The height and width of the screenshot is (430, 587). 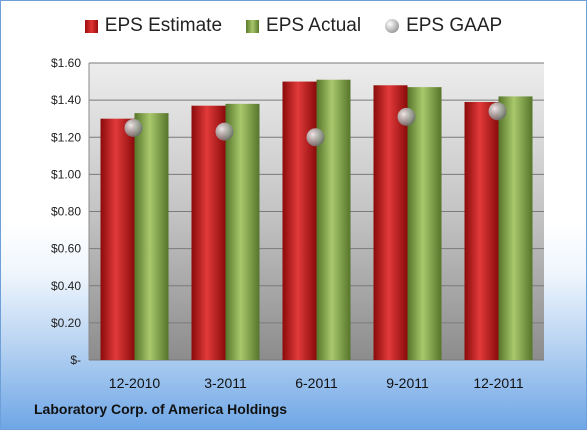 What do you see at coordinates (66, 212) in the screenshot?
I see `y-tick-label: $0.80` at bounding box center [66, 212].